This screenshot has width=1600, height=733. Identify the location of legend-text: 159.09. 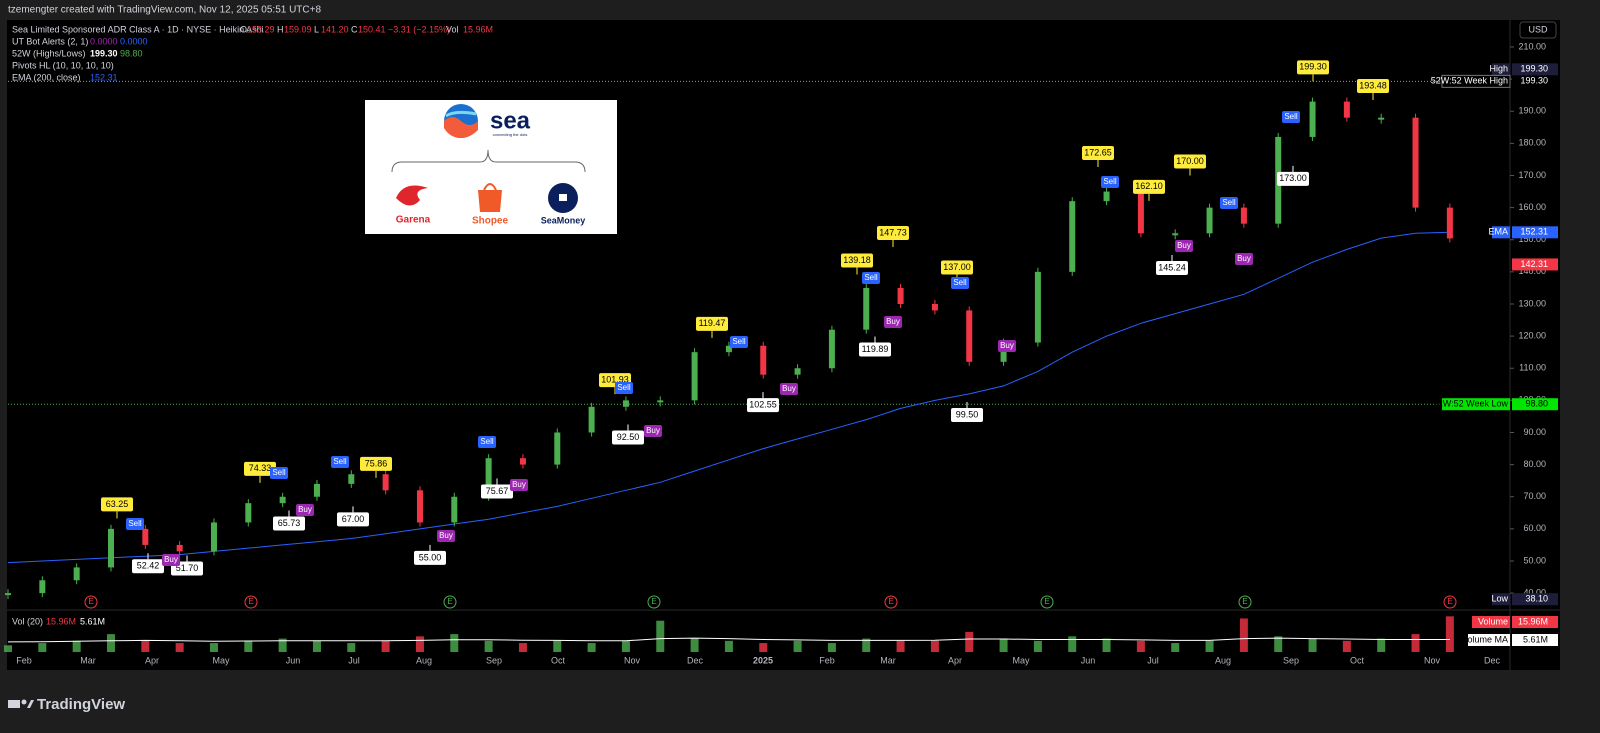
(298, 29).